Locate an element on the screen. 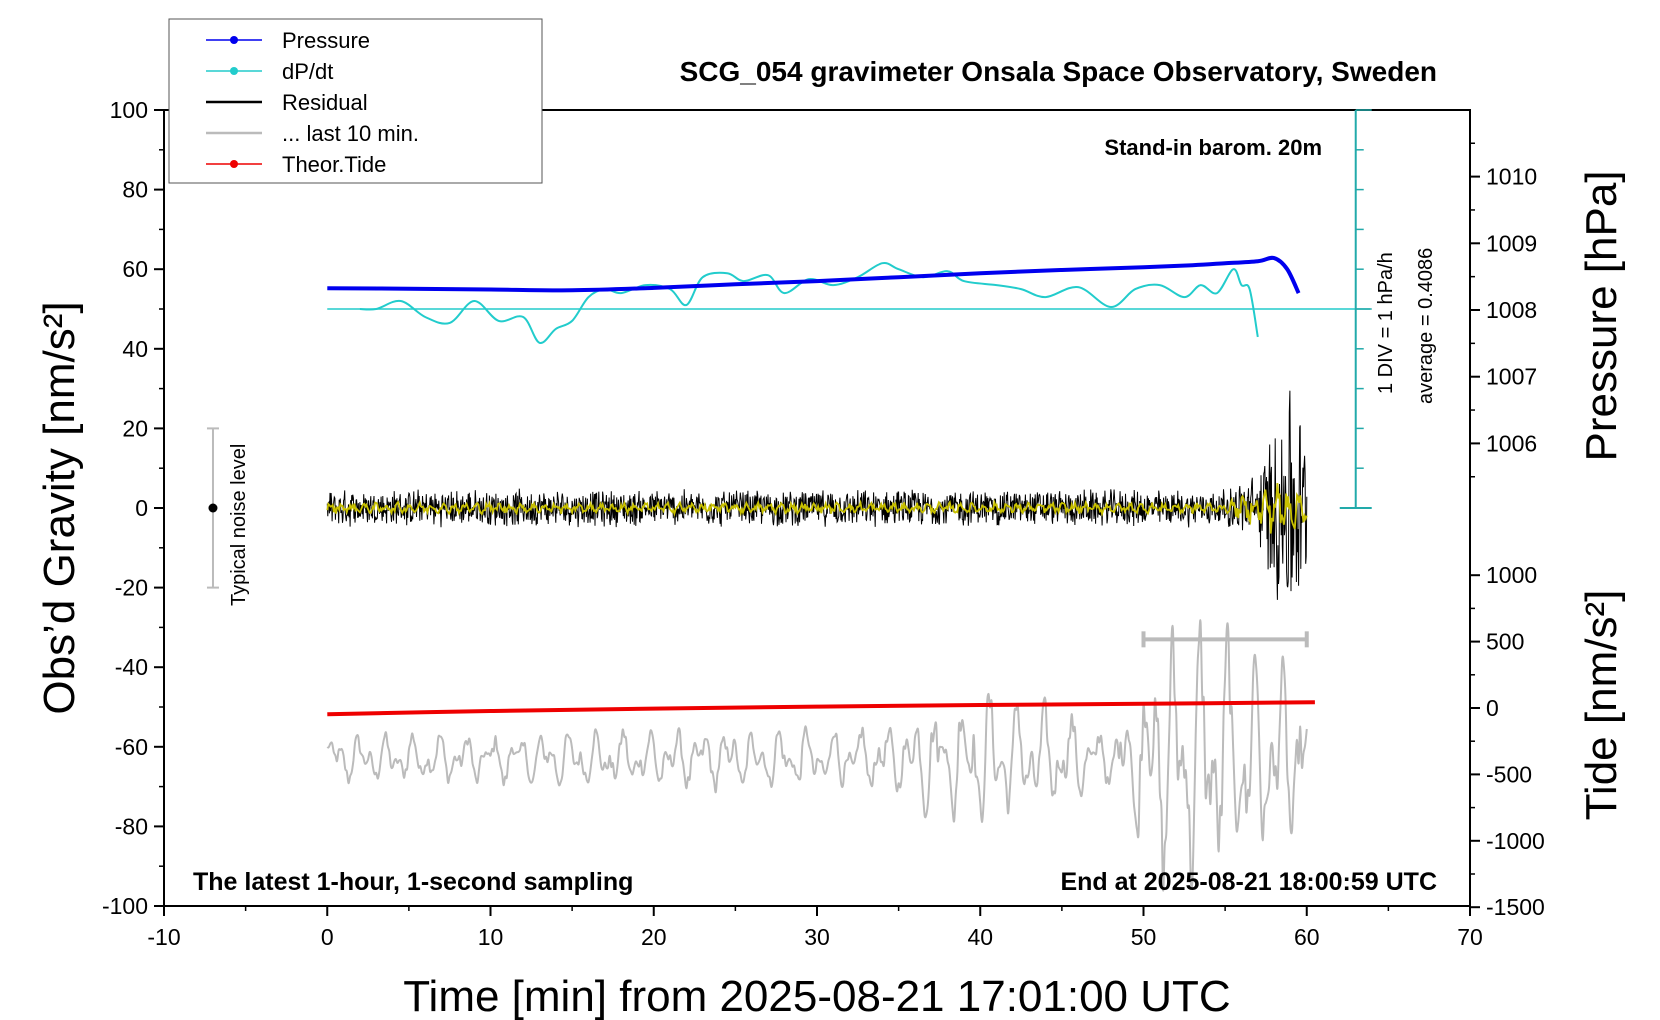  y-axis-tide: -1500 -1000 -500 0 500 1000 is located at coordinates (1507, 741).